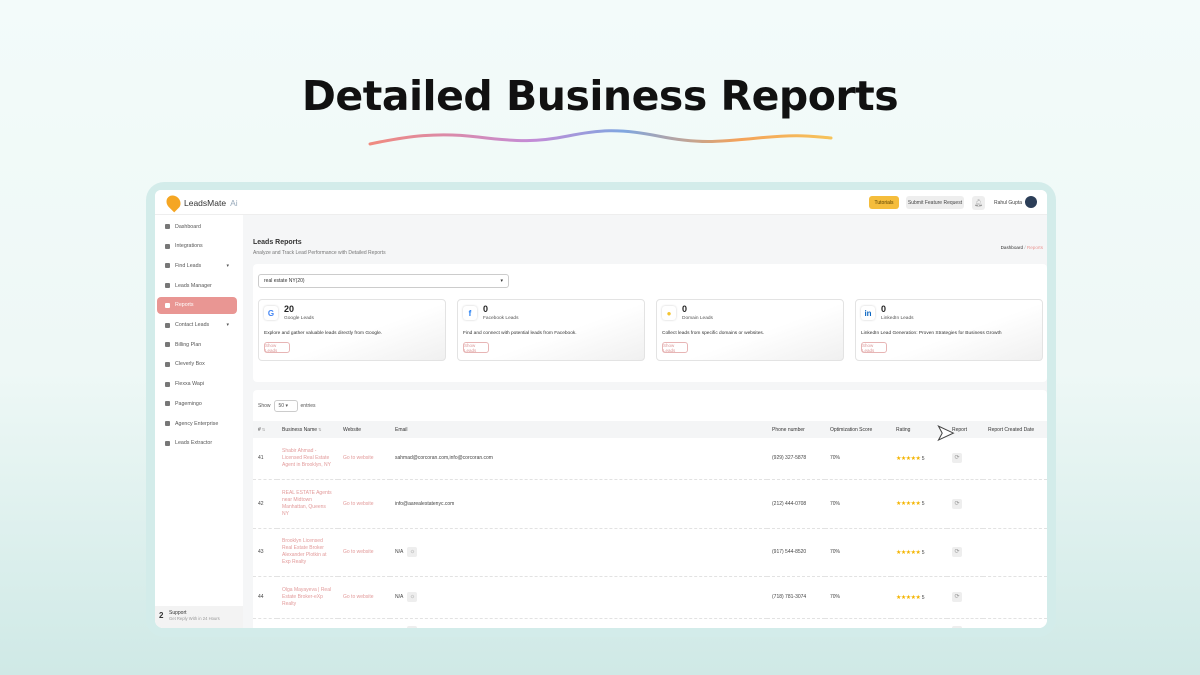 This screenshot has width=1200, height=675. What do you see at coordinates (234, 202) in the screenshot?
I see `app-suffix: Ai` at bounding box center [234, 202].